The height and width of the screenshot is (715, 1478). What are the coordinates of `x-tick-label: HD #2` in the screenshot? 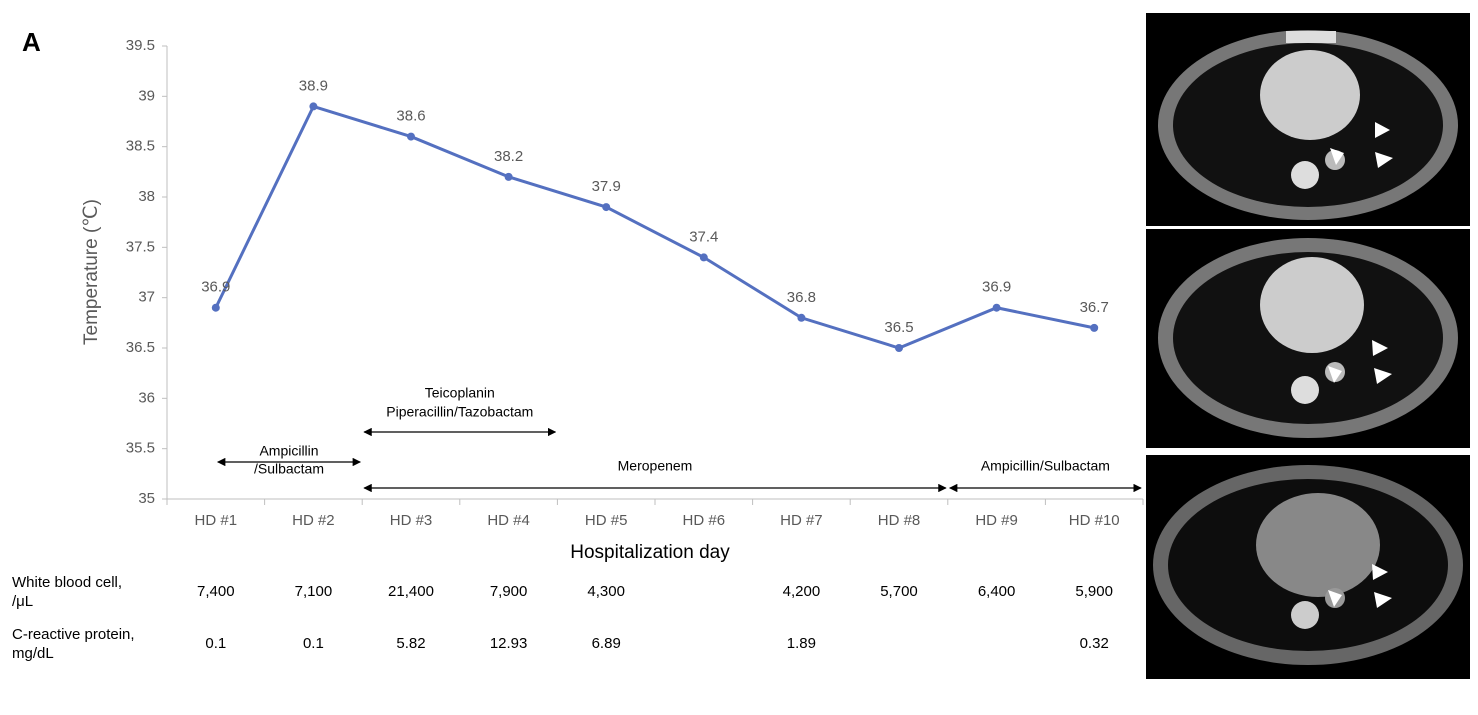 It's located at (313, 520).